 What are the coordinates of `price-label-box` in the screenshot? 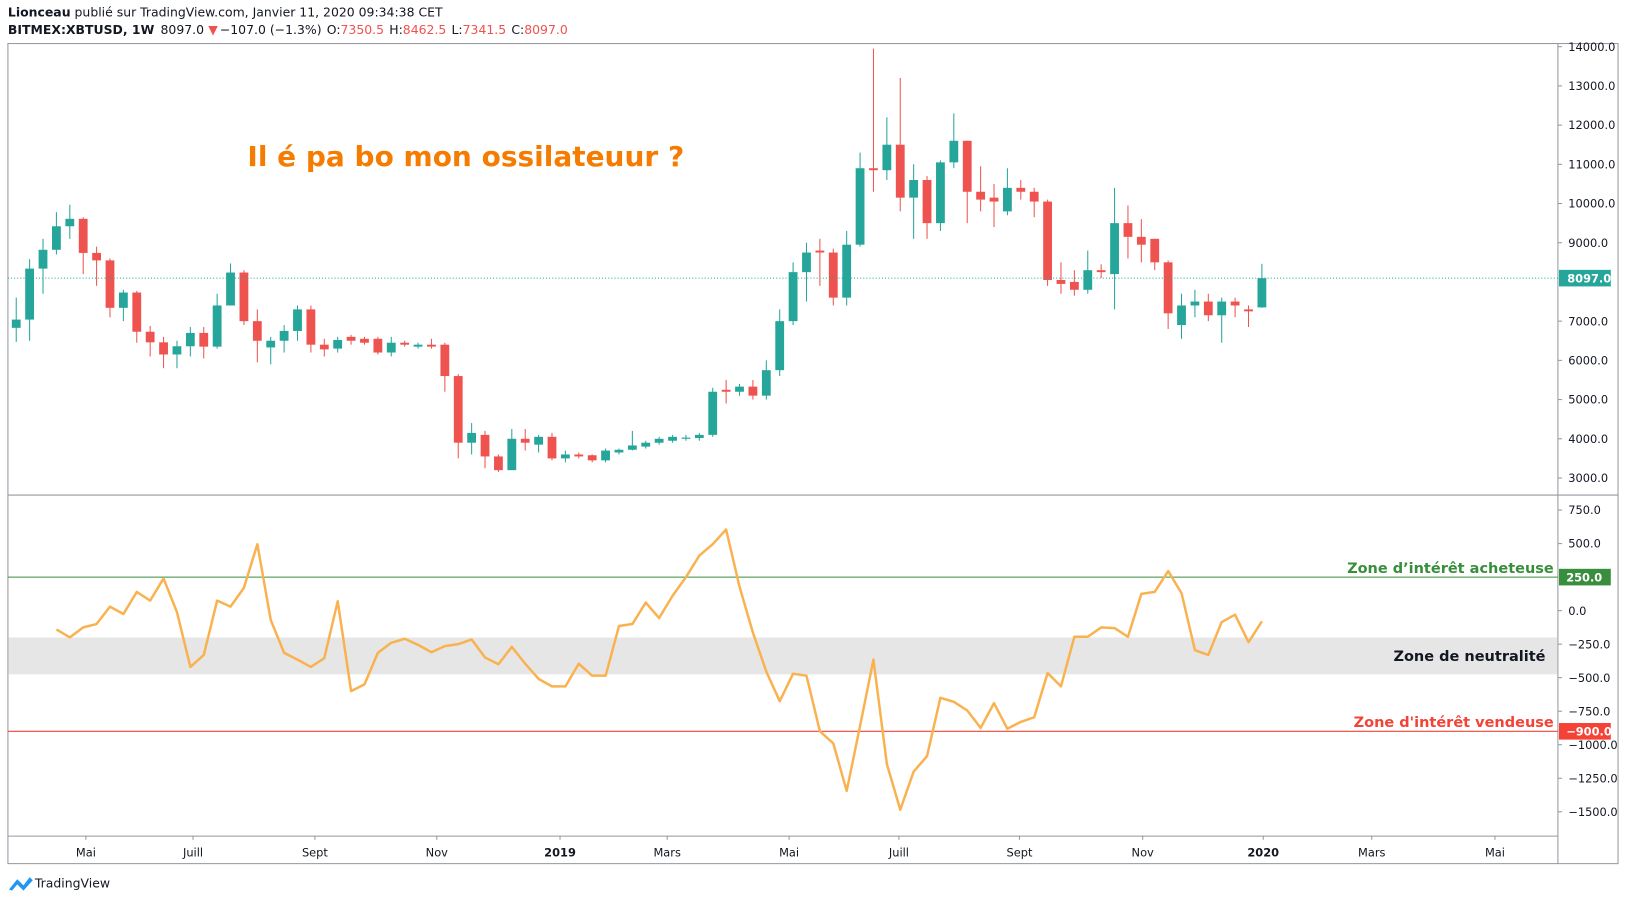 It's located at (1584, 278).